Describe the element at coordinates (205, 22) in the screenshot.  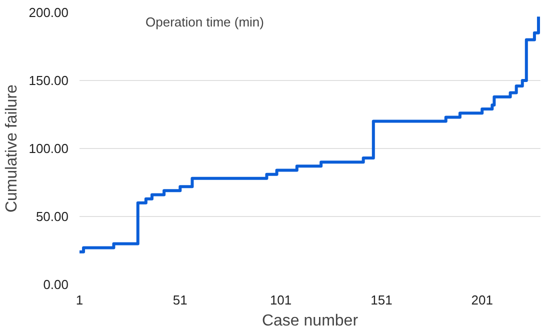
I see `annotation: Operation time (min)` at that location.